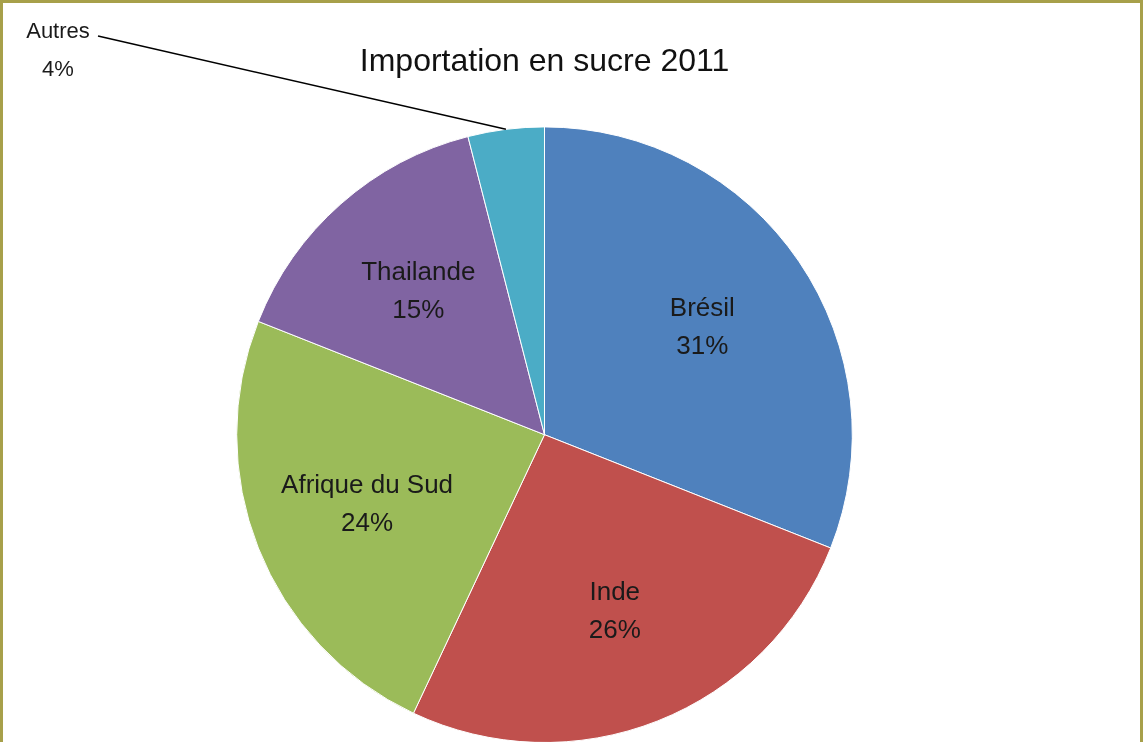 The height and width of the screenshot is (742, 1143). Describe the element at coordinates (367, 484) in the screenshot. I see `slice-label: Afrique du Sud` at that location.